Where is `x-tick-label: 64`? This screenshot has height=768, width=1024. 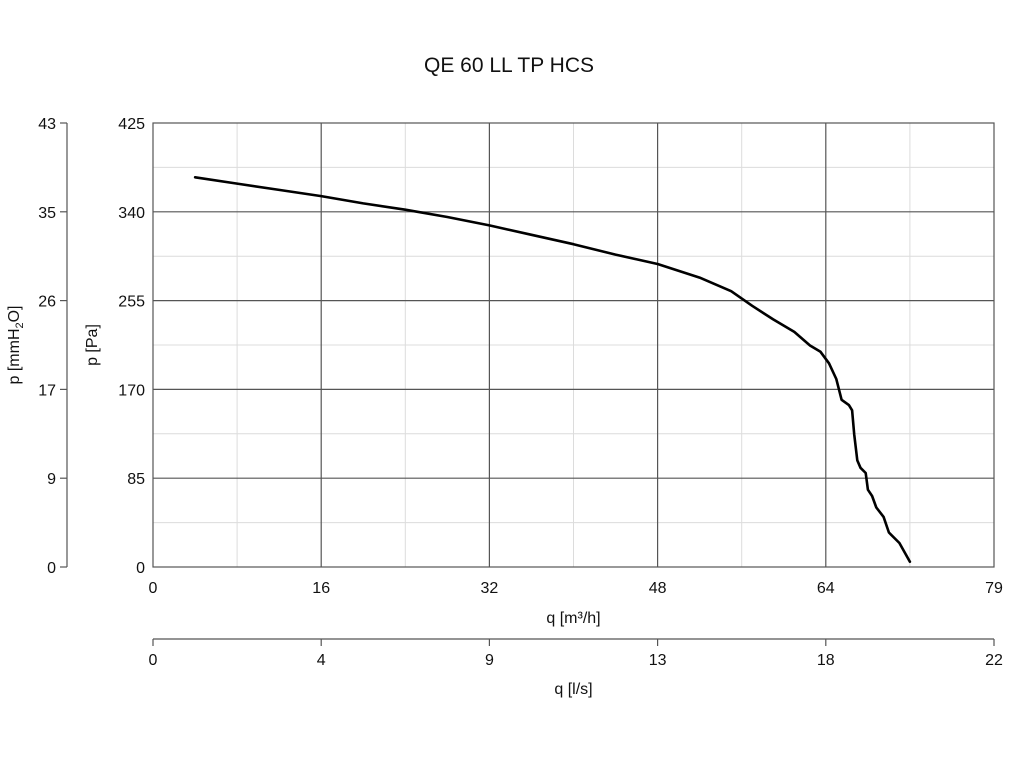
x-tick-label: 64 is located at coordinates (826, 588).